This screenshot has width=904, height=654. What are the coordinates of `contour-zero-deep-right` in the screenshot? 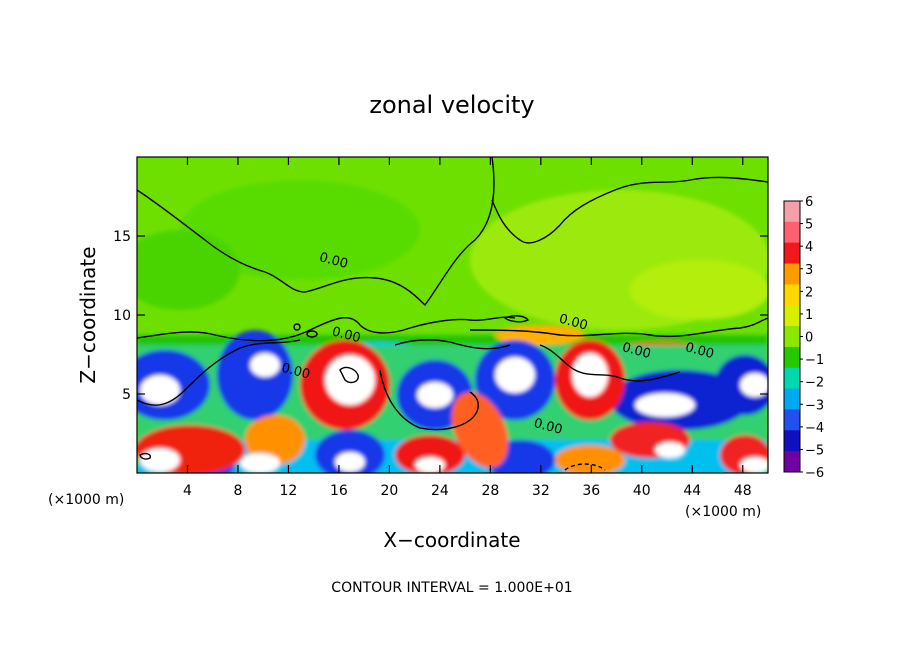 It's located at (610, 363).